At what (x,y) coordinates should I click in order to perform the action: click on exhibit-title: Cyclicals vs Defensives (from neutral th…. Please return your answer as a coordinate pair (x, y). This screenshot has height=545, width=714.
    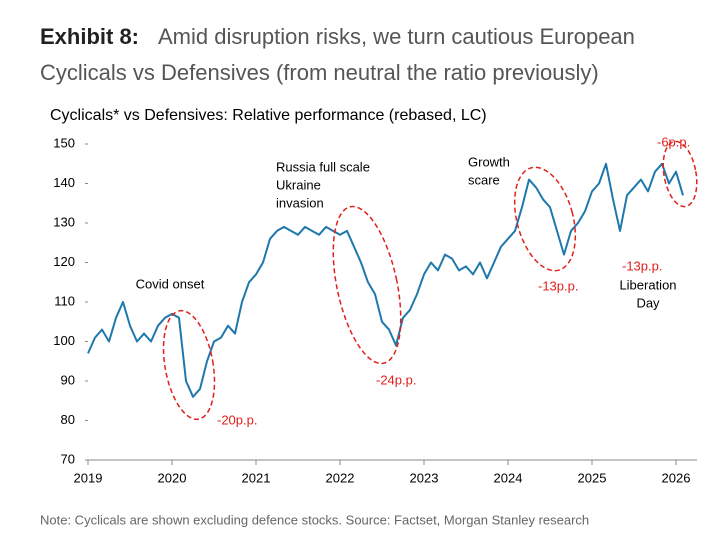
    Looking at the image, I should click on (319, 72).